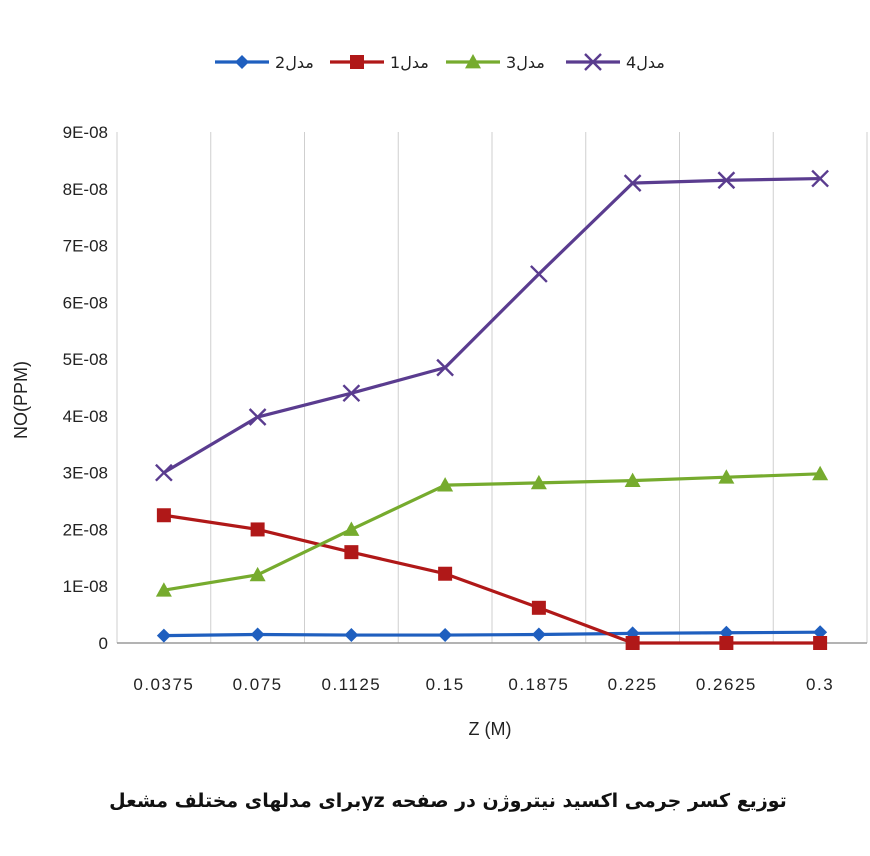 The image size is (870, 856). I want to click on y-tick-label: 3E-08, so click(85, 473).